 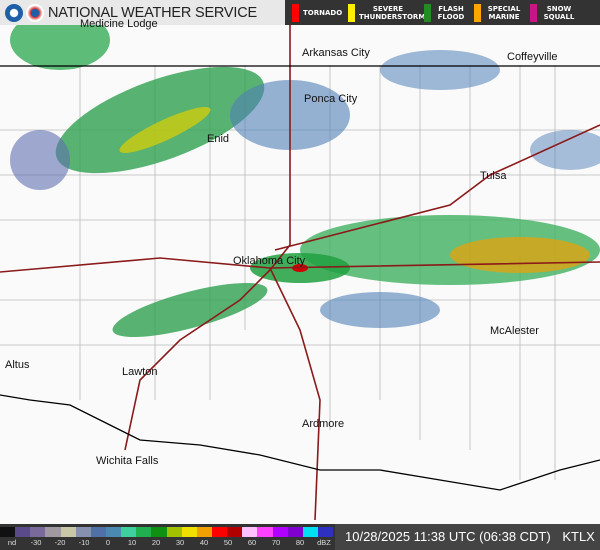 What do you see at coordinates (252, 542) in the screenshot?
I see `legend-tick: 60` at bounding box center [252, 542].